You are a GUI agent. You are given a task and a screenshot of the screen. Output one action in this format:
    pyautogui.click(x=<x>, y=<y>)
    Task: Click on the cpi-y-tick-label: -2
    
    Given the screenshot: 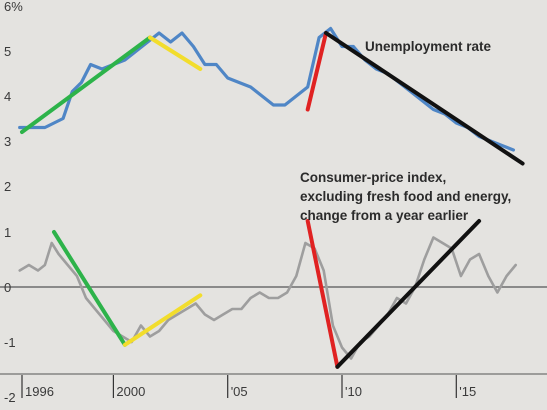 What is the action you would take?
    pyautogui.click(x=10, y=397)
    